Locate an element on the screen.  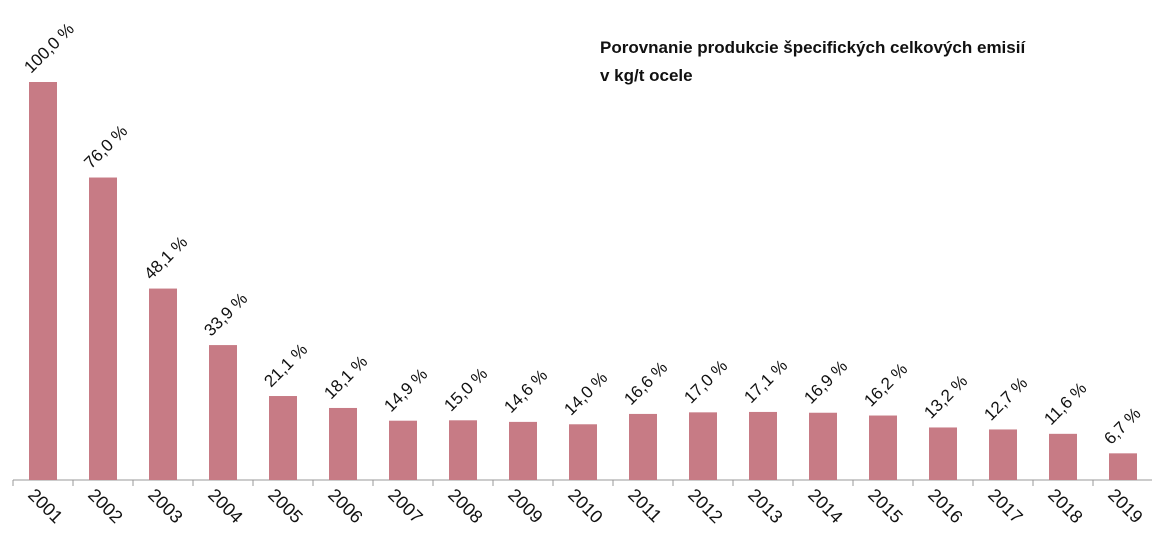
x-tick-label: 2007 is located at coordinates (405, 506).